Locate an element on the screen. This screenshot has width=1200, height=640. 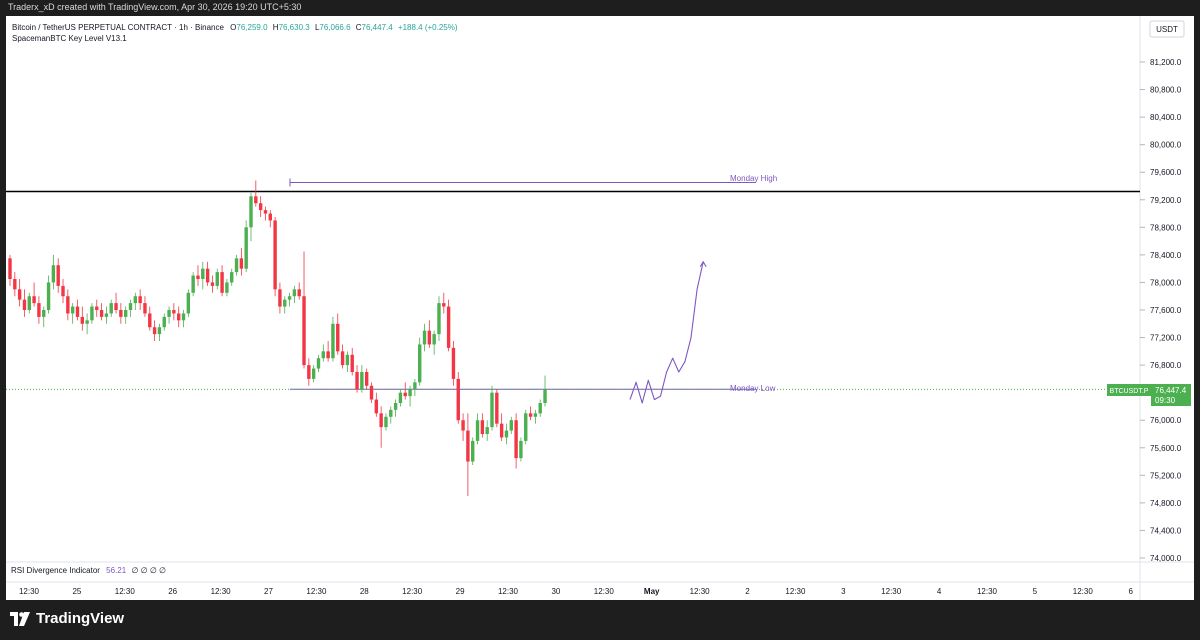
currency-label: USDT is located at coordinates (1167, 29).